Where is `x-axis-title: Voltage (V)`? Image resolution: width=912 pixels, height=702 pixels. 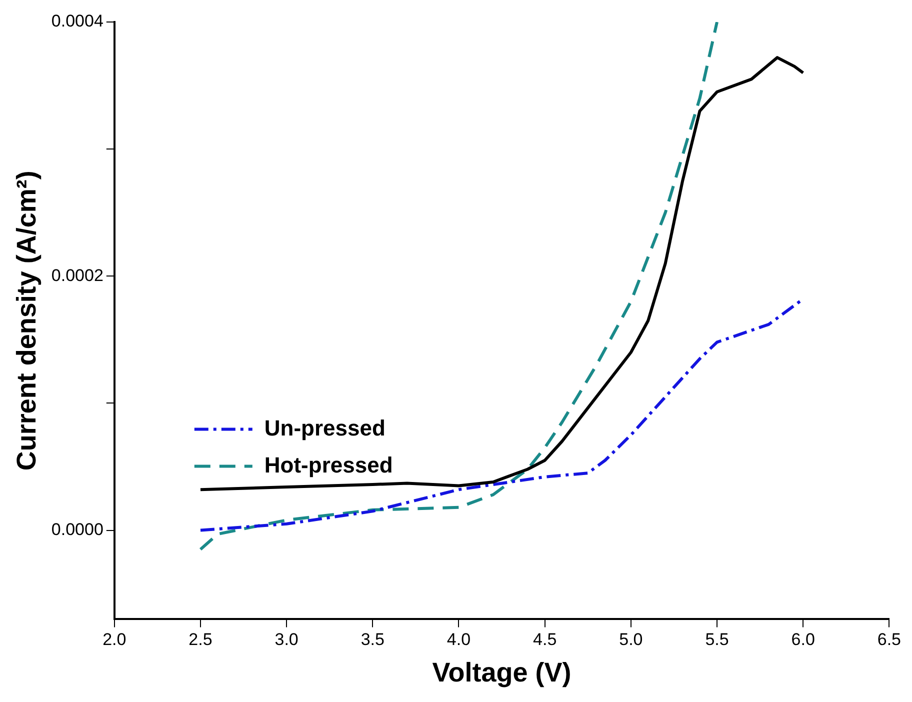
x-axis-title: Voltage (V) is located at coordinates (502, 672).